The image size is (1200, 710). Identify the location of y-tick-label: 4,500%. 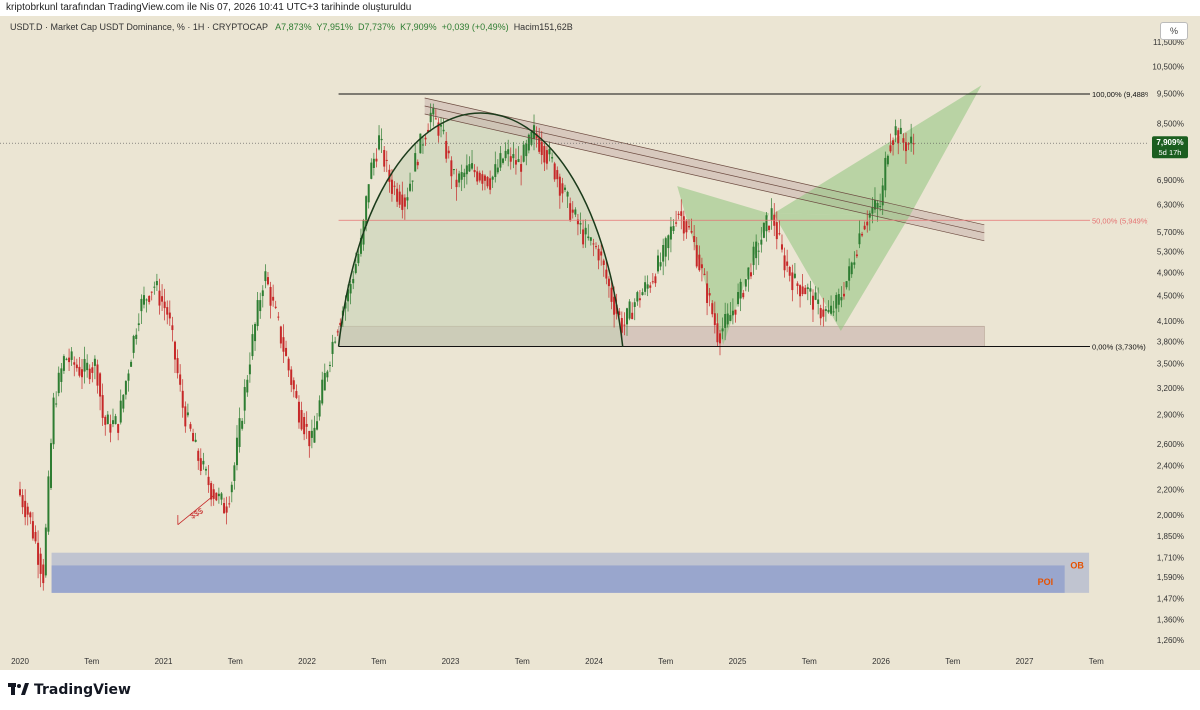
(1170, 296).